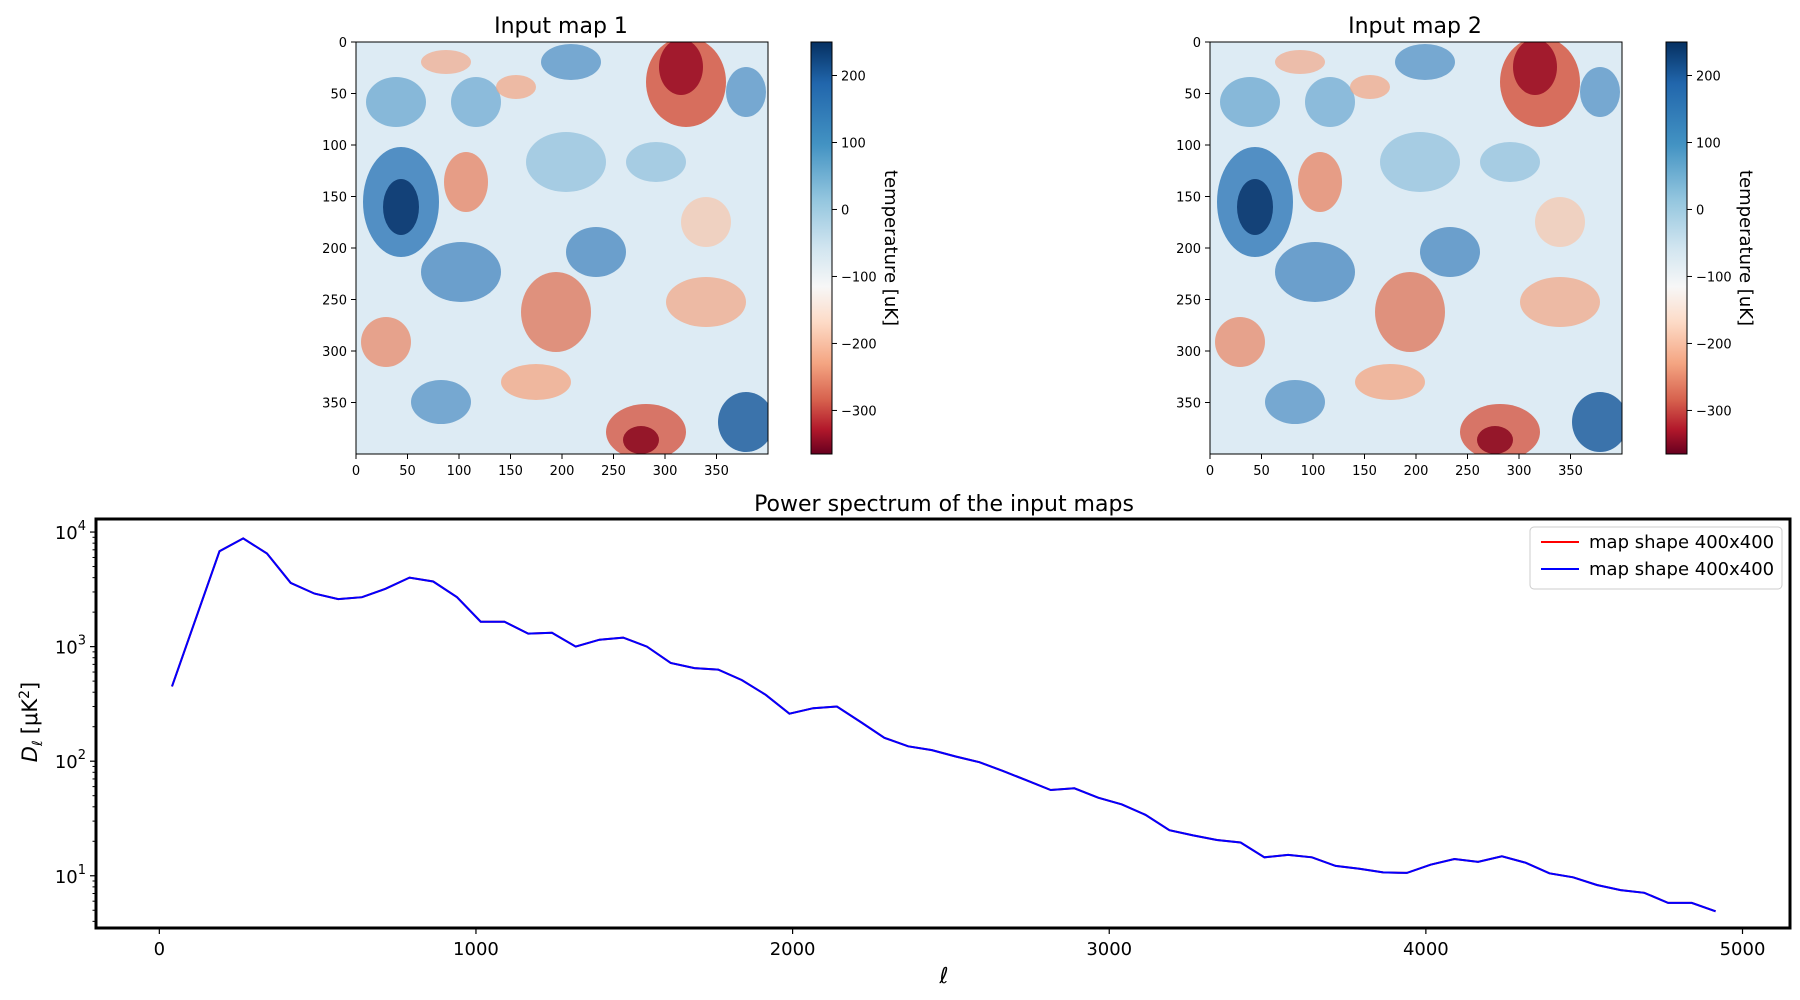  Describe the element at coordinates (1109, 949) in the screenshot. I see `x-tick-label: 3000` at that location.